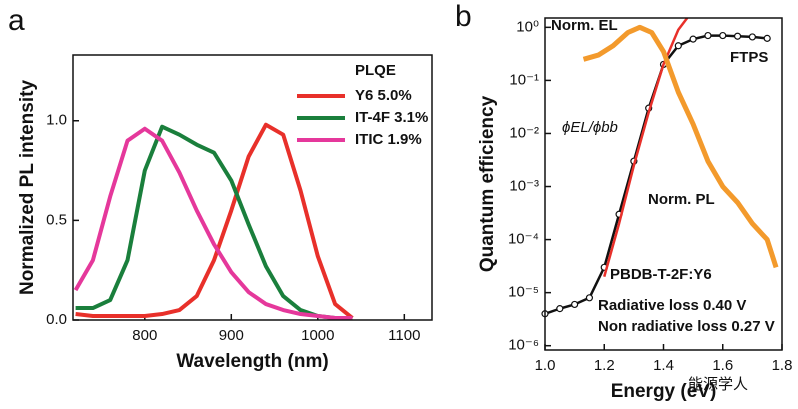 This screenshot has width=798, height=409. I want to click on legend-label: Y6 5.0%, so click(383, 95).